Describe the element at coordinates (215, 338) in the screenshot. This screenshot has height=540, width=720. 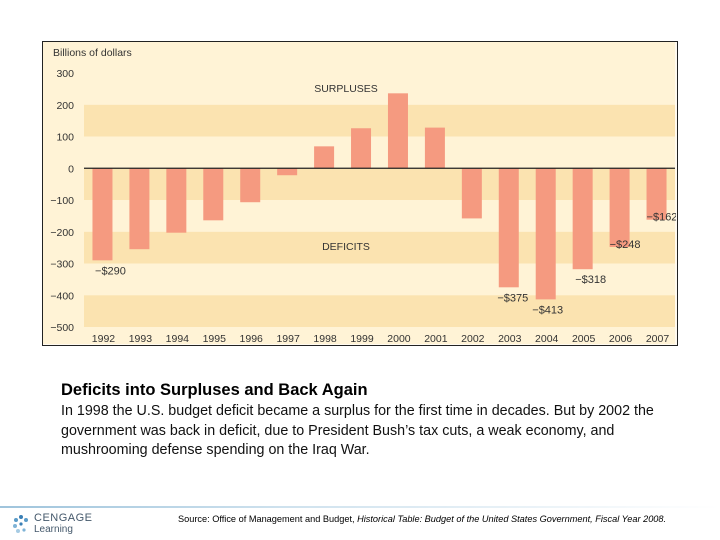
I see `x-tick-label: 1995` at that location.